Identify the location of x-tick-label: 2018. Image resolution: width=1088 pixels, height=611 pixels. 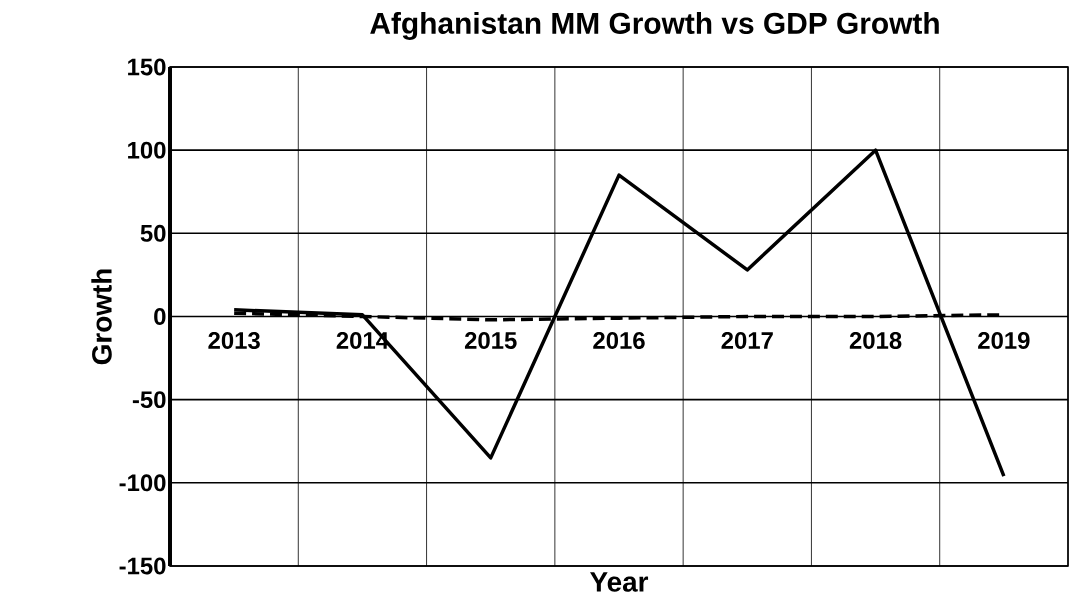
(875, 340).